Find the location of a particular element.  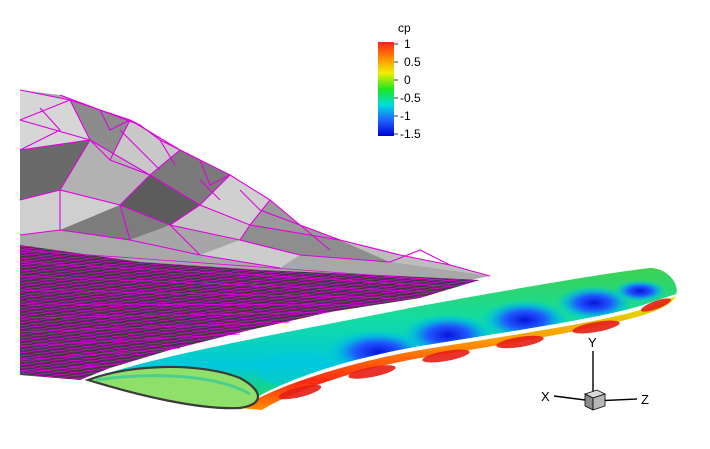

x-axis-label: X is located at coordinates (545, 396).